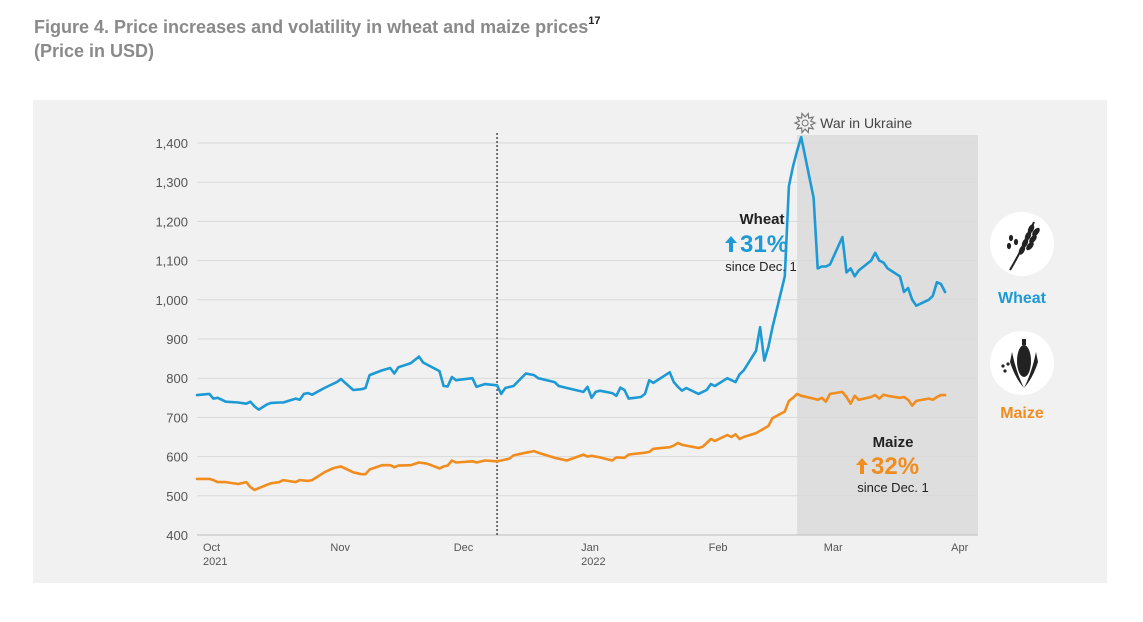 Image resolution: width=1143 pixels, height=622 pixels. Describe the element at coordinates (593, 562) in the screenshot. I see `x-tick-year: 2022` at that location.